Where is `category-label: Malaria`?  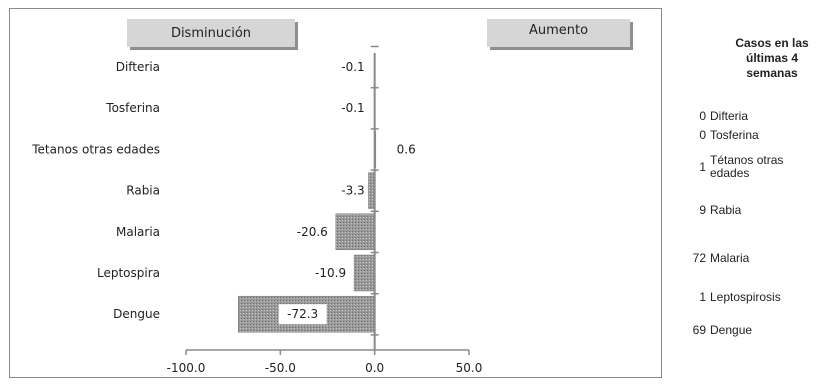 category-label: Malaria is located at coordinates (138, 232).